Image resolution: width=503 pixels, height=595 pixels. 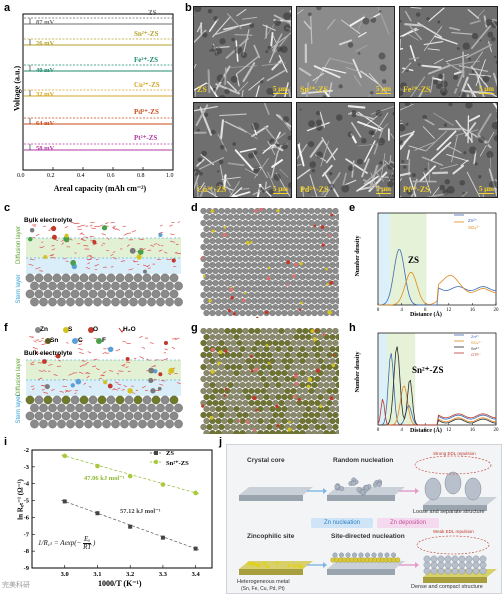 I want to click on zn-atom, so click(x=142, y=408).